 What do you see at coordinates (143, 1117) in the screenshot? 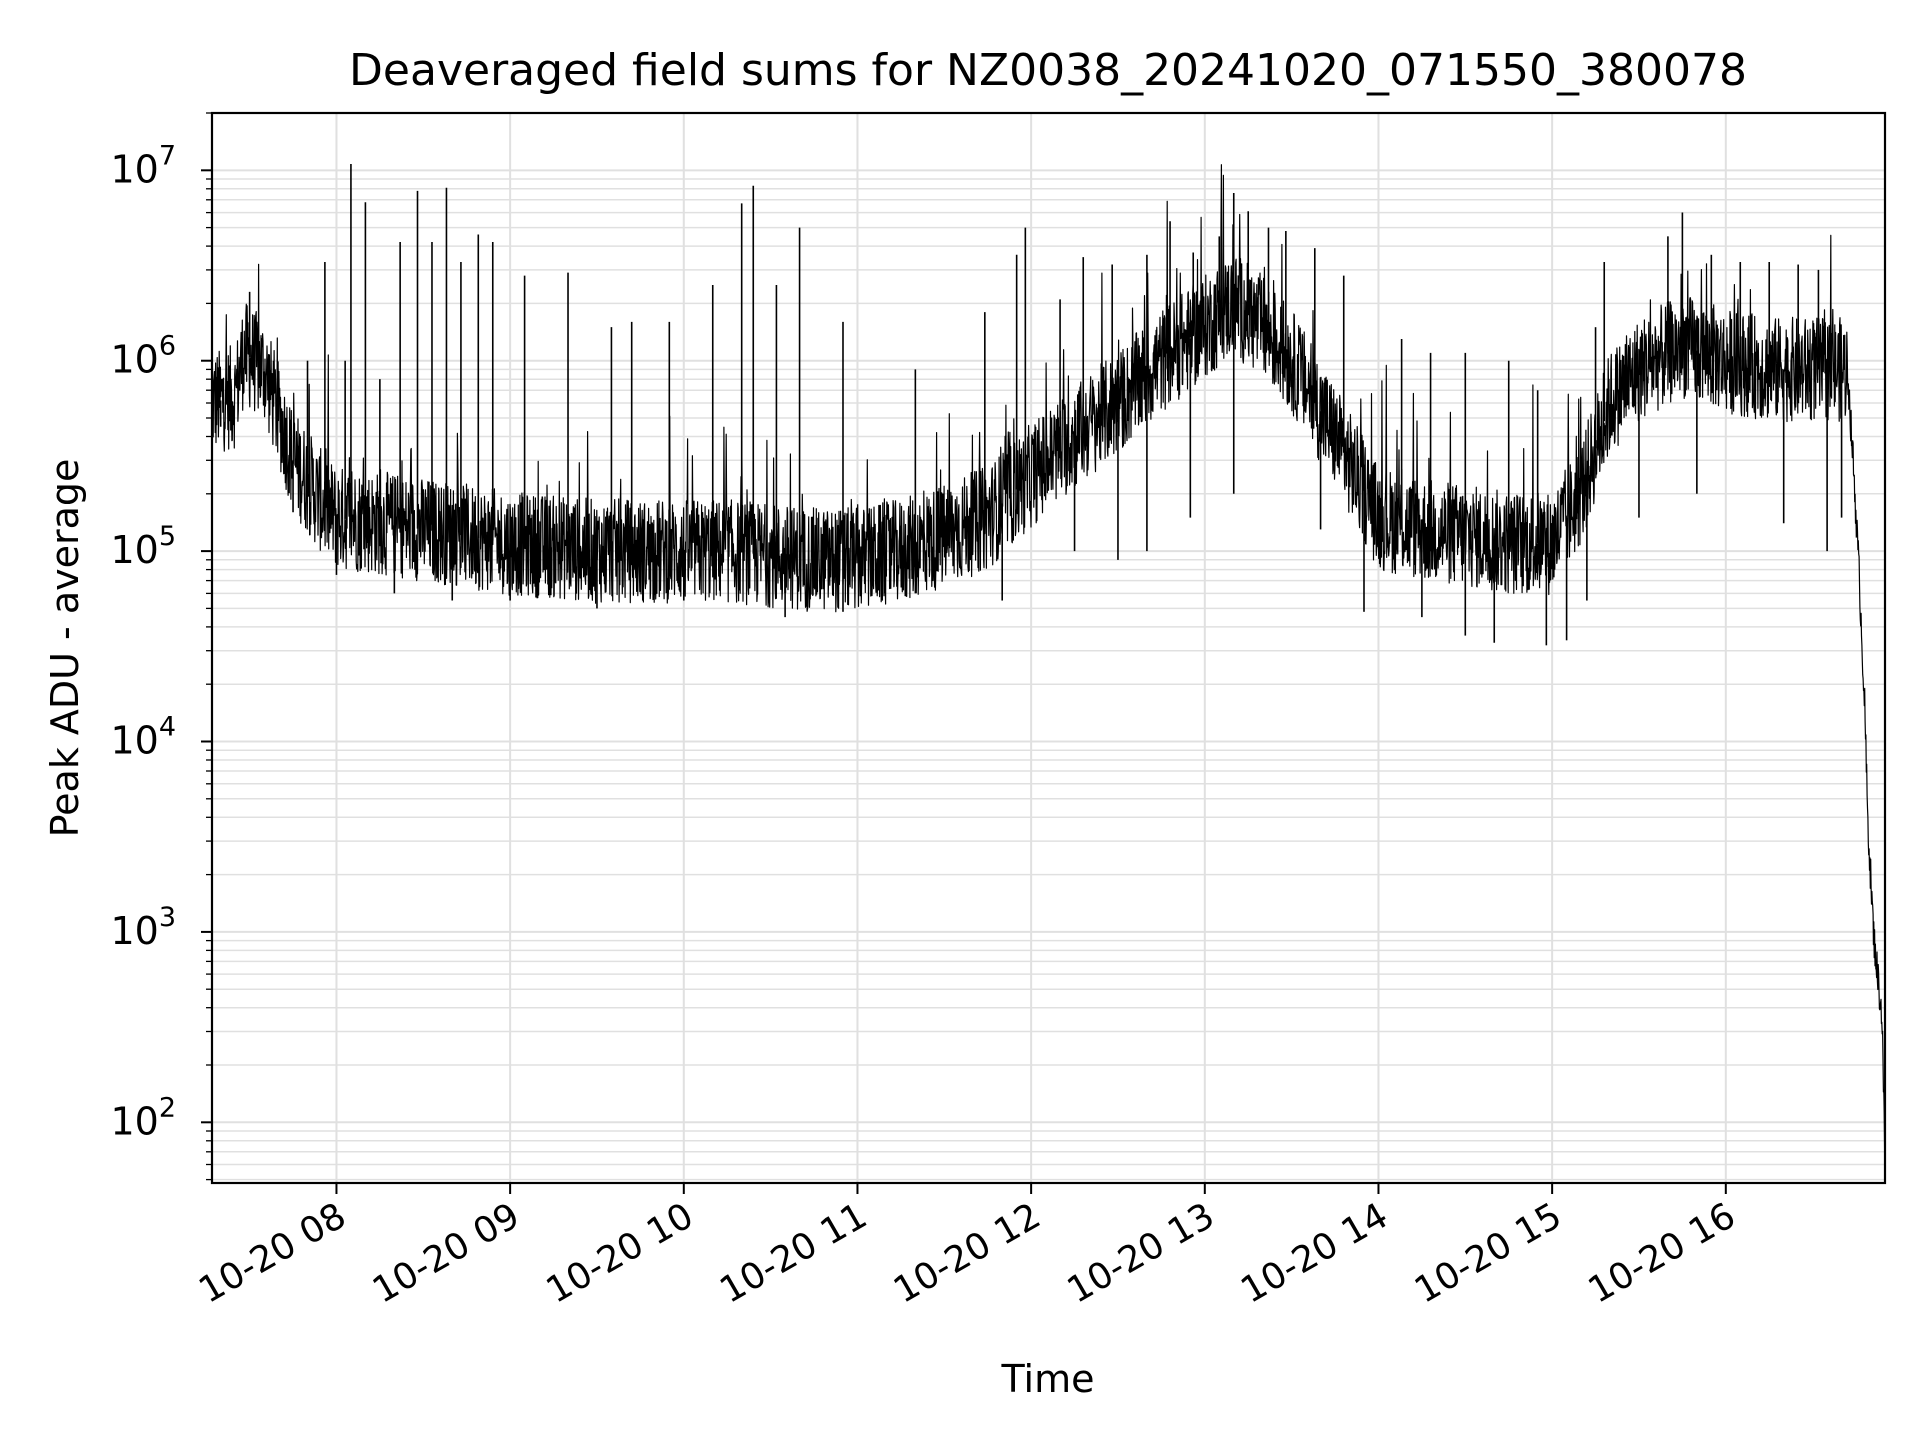
I see `y-tick-label: 10²` at bounding box center [143, 1117].